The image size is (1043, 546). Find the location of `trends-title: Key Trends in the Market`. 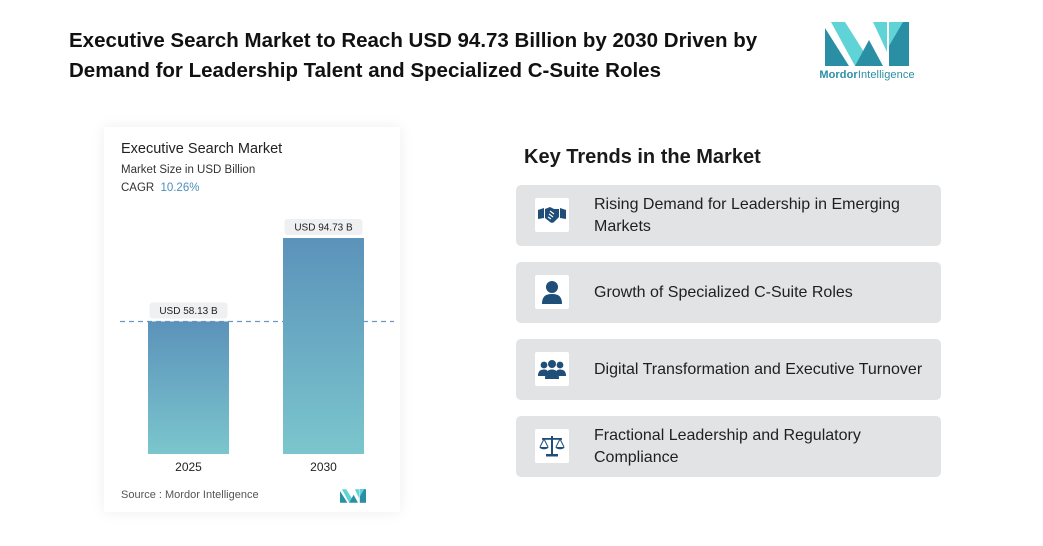

trends-title: Key Trends in the Market is located at coordinates (642, 157).